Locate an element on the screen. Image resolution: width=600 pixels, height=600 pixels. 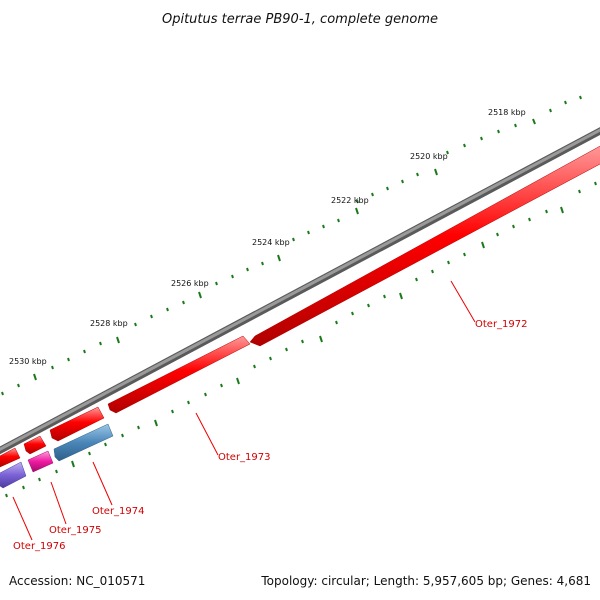
kbp-label: 2530 kbp is located at coordinates (28, 361).